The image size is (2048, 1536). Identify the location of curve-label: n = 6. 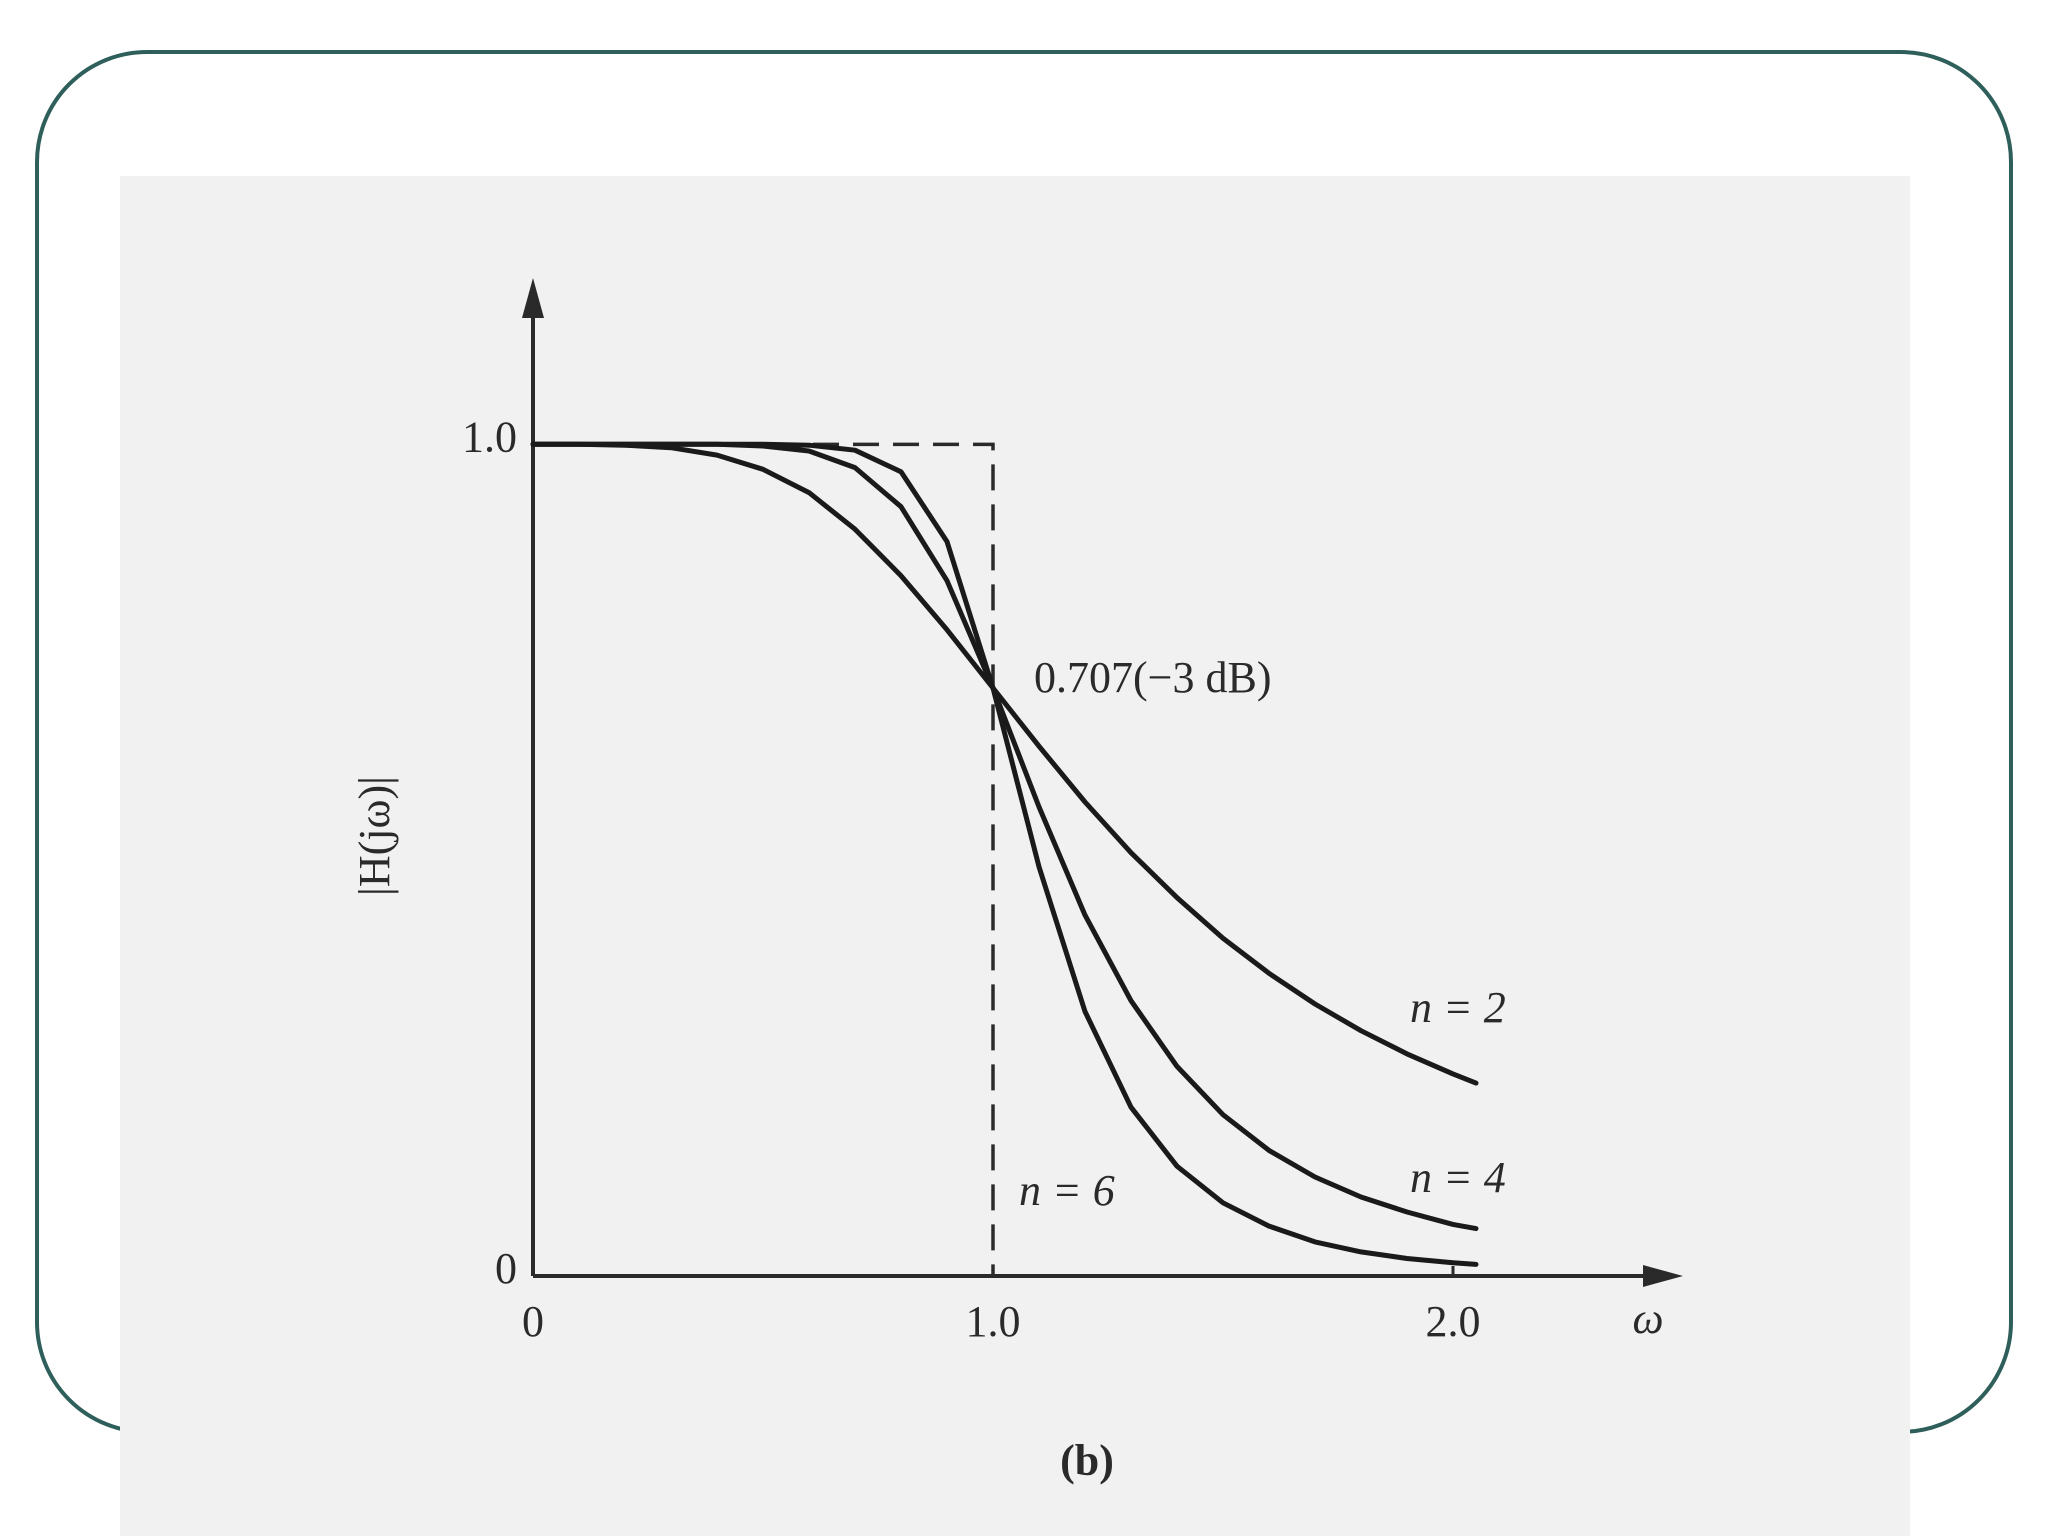
(1067, 1190).